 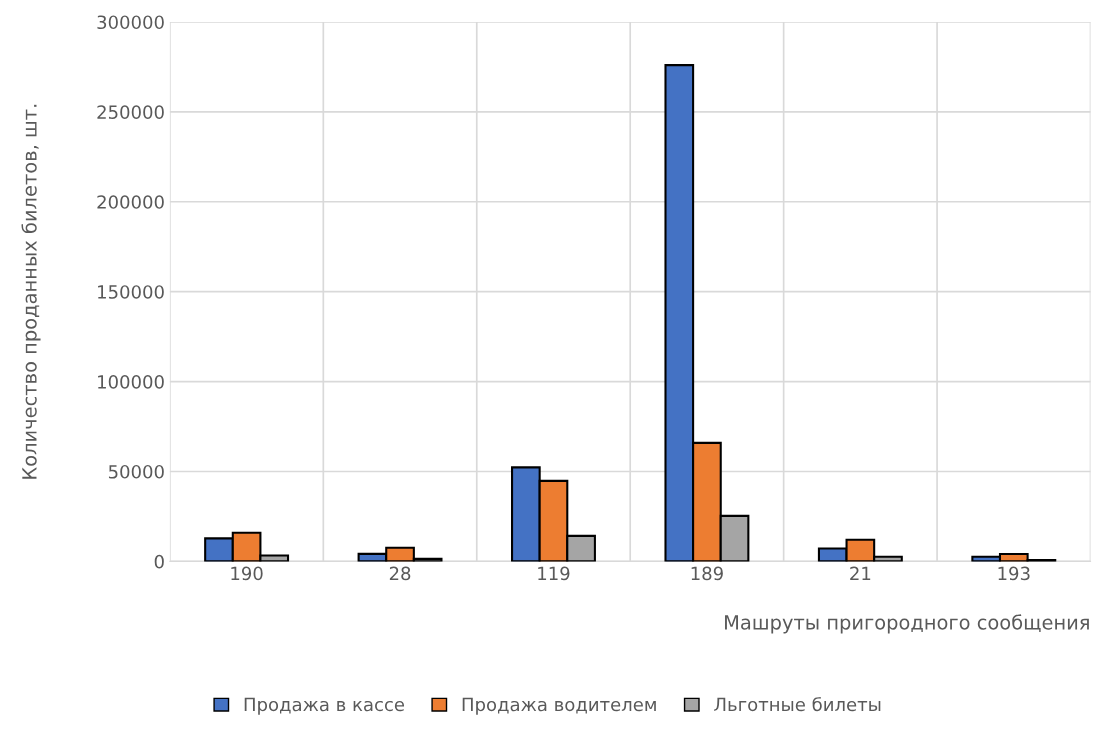 I want to click on x-tick-label: 119, so click(x=554, y=573).